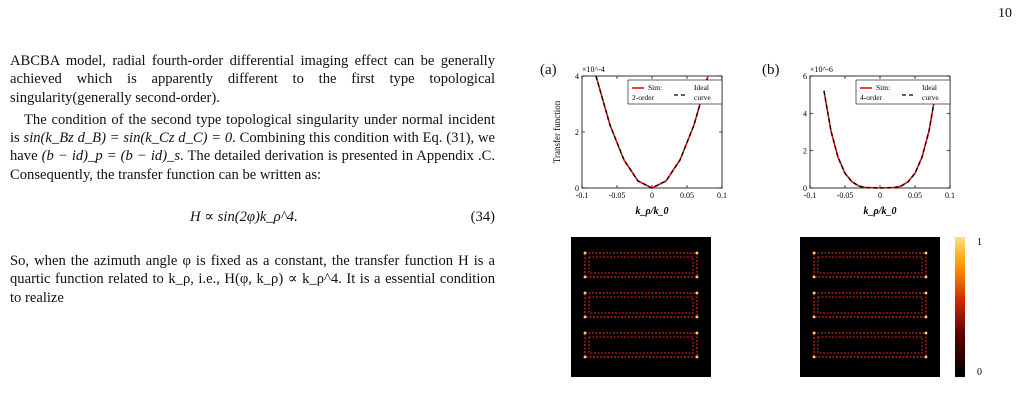  What do you see at coordinates (1005, 13) in the screenshot?
I see `page-number: 10` at bounding box center [1005, 13].